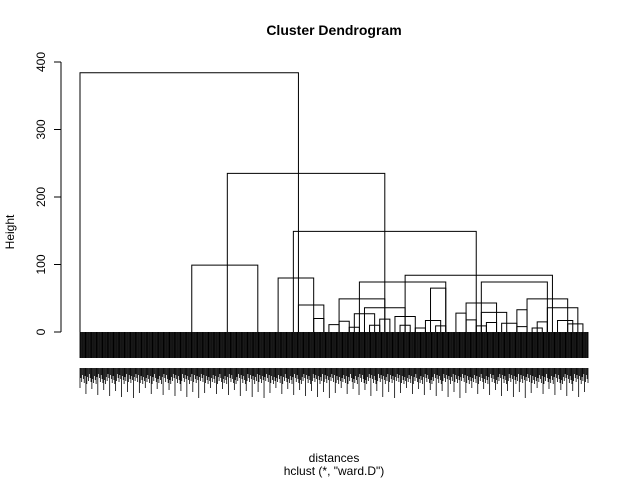 The width and height of the screenshot is (640, 485). What do you see at coordinates (10, 231) in the screenshot?
I see `y-axis-label: Height` at bounding box center [10, 231].